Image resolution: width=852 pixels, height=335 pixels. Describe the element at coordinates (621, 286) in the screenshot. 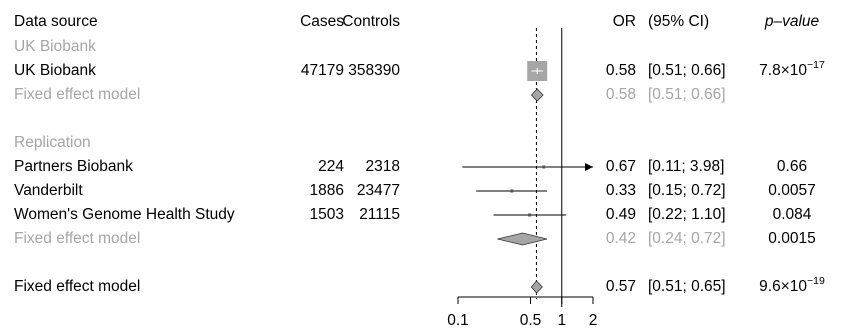

I see `or-value: 0.57` at that location.